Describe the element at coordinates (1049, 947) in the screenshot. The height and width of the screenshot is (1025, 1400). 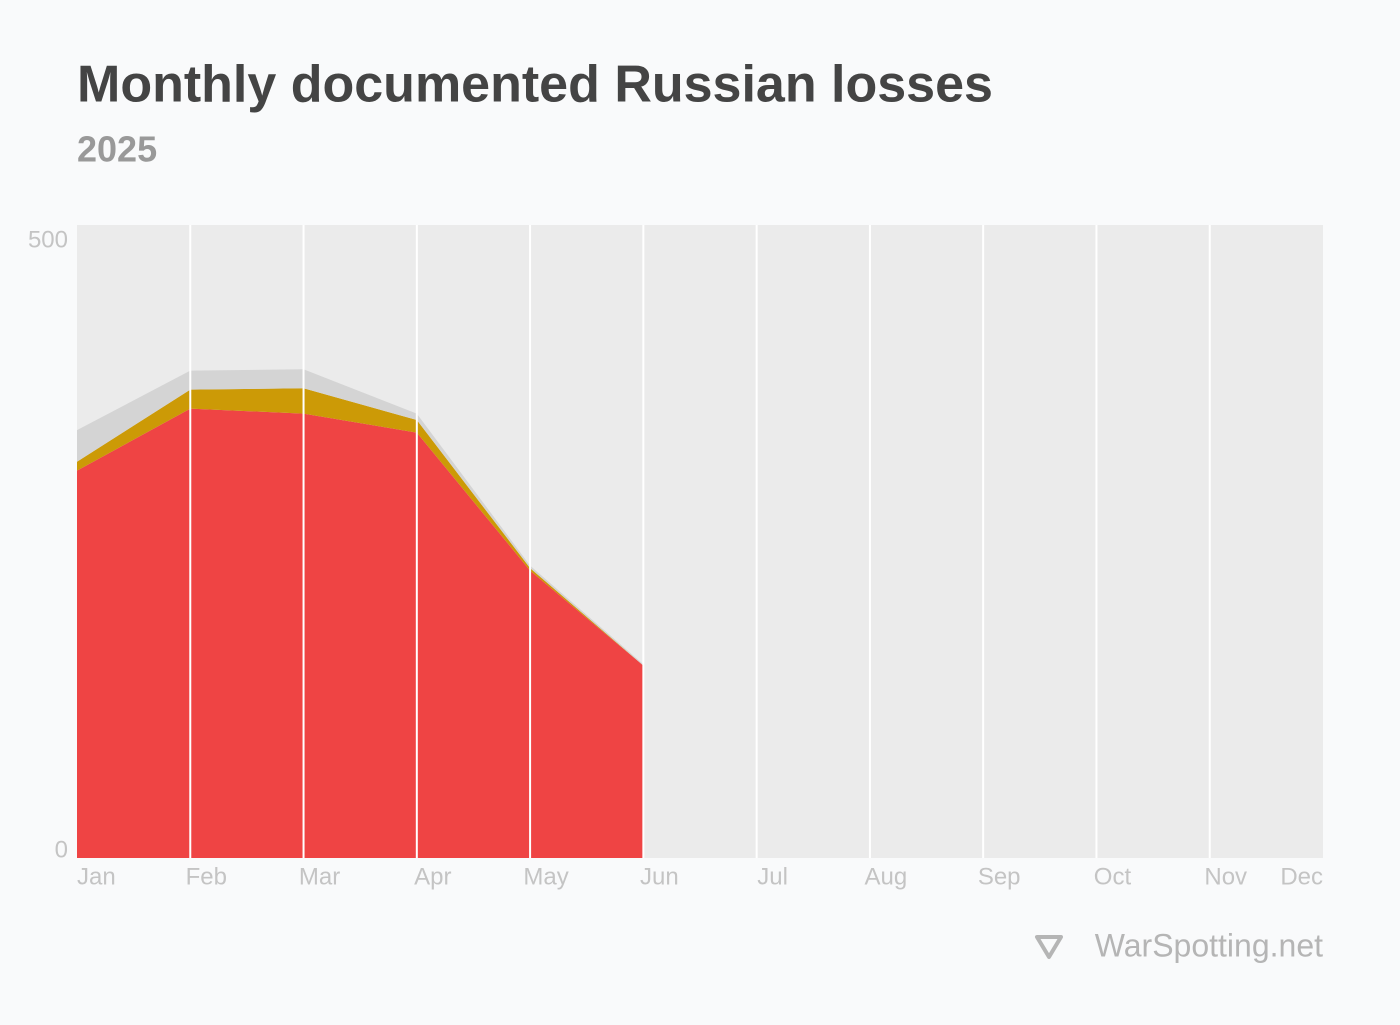
I see `logo-icon` at that location.